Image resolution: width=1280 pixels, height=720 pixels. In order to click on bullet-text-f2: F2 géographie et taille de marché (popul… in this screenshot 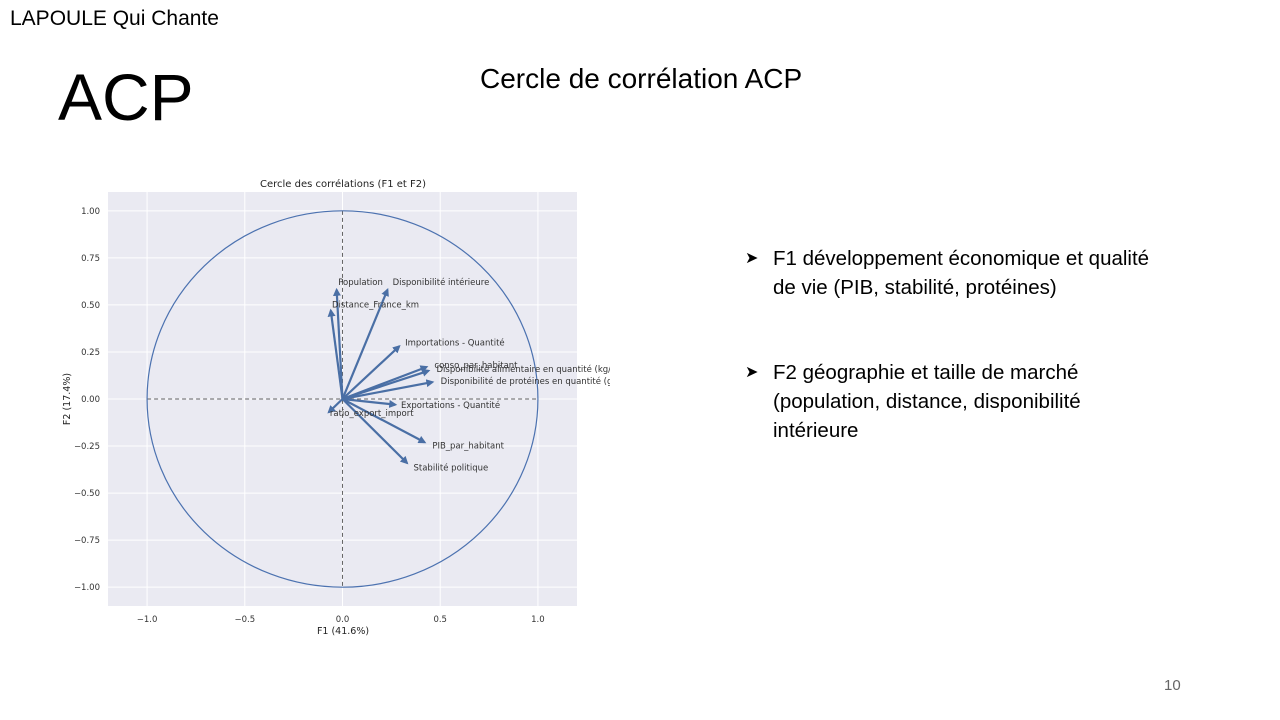, I will do `click(927, 401)`.